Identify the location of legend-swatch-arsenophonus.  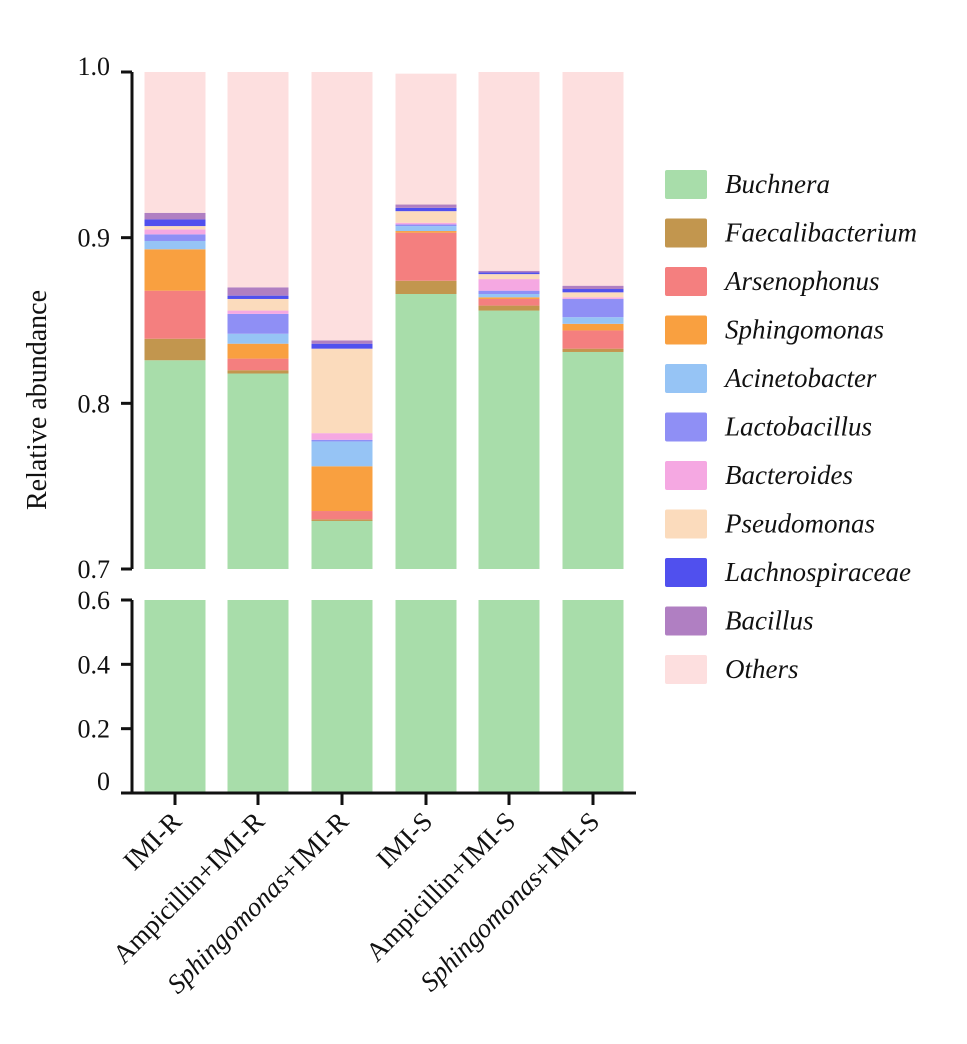
(686, 281).